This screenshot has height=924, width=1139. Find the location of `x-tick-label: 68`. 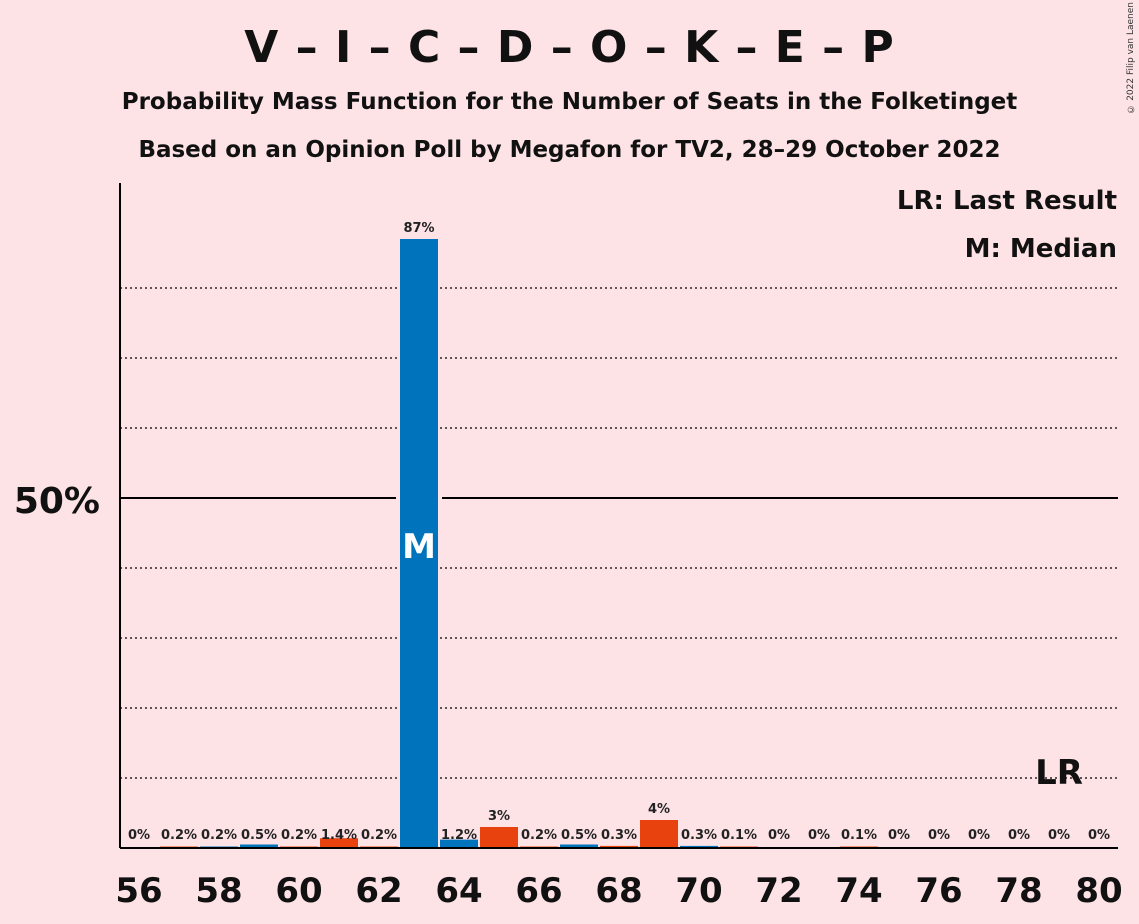

x-tick-label: 68 is located at coordinates (618, 891).